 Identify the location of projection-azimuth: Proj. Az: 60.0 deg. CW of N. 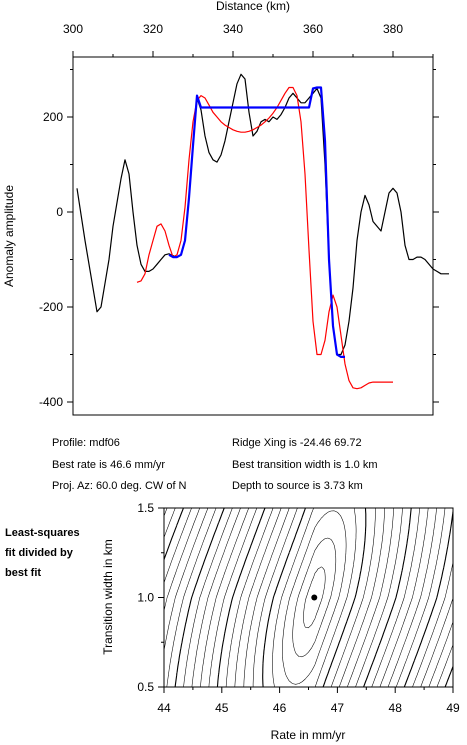
(119, 486).